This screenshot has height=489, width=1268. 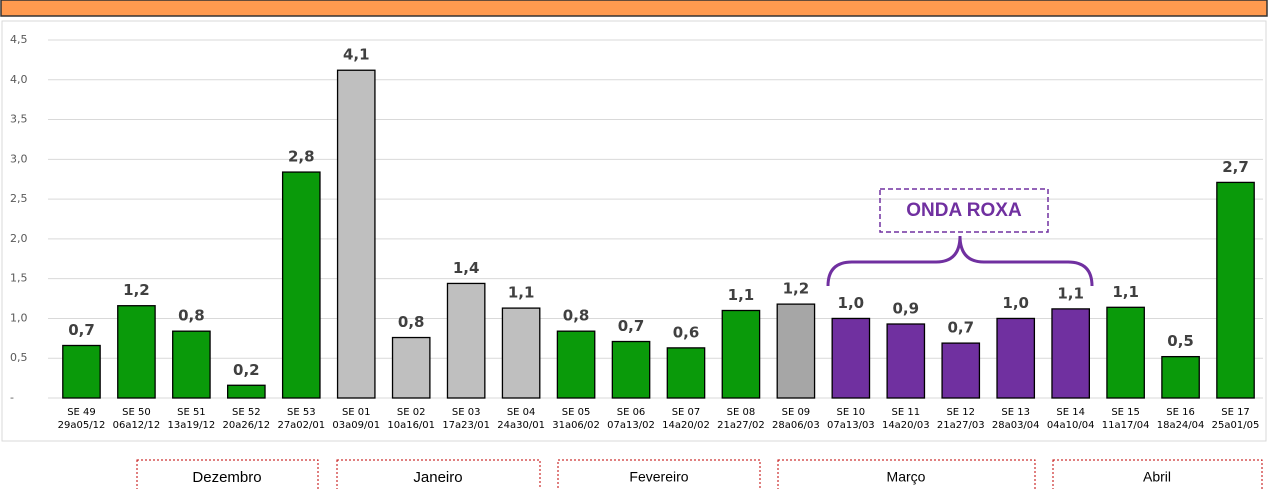 What do you see at coordinates (686, 412) in the screenshot?
I see `x-tick-label: SE 07` at bounding box center [686, 412].